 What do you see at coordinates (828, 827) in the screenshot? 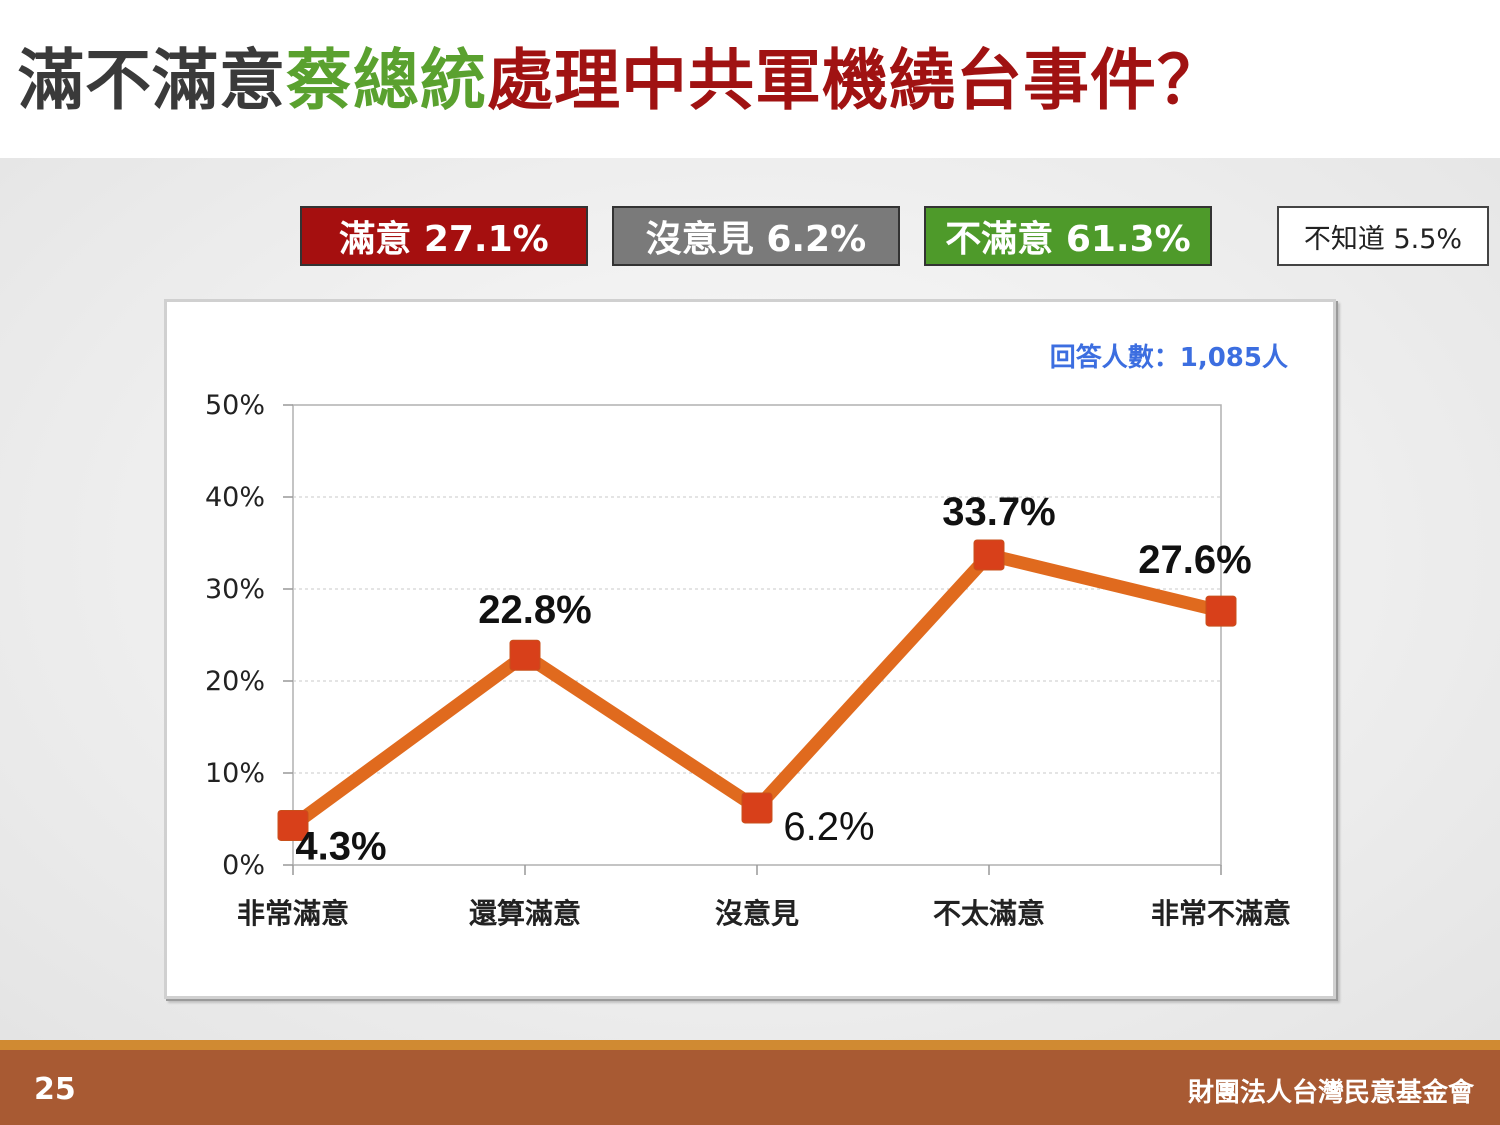
I see `data-label: 6.2%` at bounding box center [828, 827].